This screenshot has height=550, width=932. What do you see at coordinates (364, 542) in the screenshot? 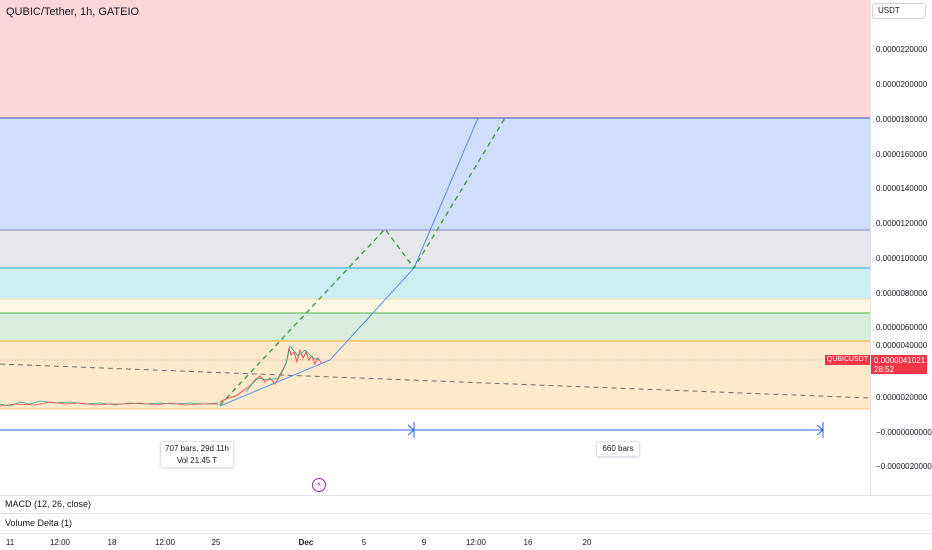
I see `time-tick: 5` at bounding box center [364, 542].